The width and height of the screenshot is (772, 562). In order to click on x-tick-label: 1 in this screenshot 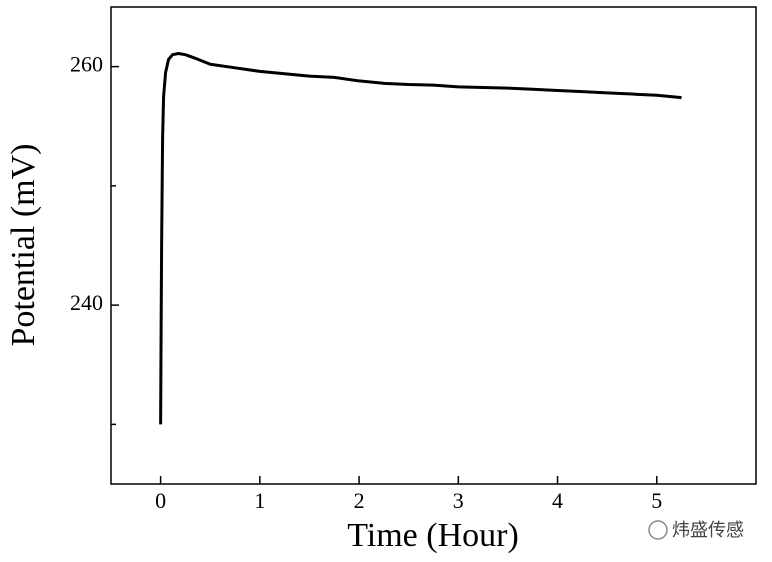, I will do `click(259, 500)`.